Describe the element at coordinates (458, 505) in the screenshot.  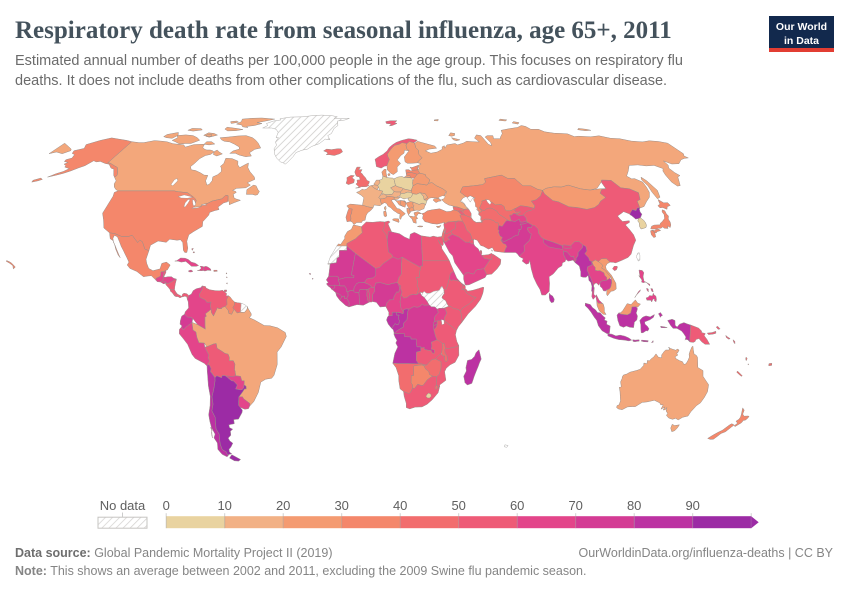
I see `svg-text: 50` at that location.